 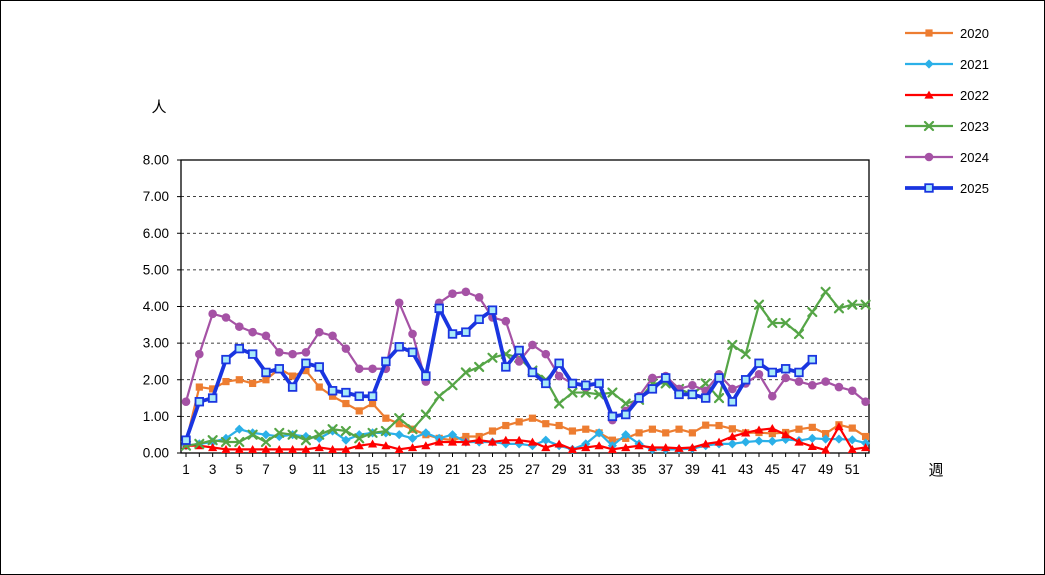 I want to click on x-tick-label: 9, so click(x=293, y=469).